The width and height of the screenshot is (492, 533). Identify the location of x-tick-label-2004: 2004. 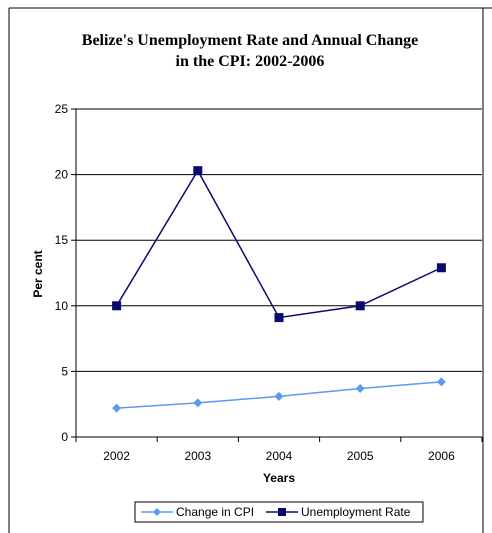
(279, 456).